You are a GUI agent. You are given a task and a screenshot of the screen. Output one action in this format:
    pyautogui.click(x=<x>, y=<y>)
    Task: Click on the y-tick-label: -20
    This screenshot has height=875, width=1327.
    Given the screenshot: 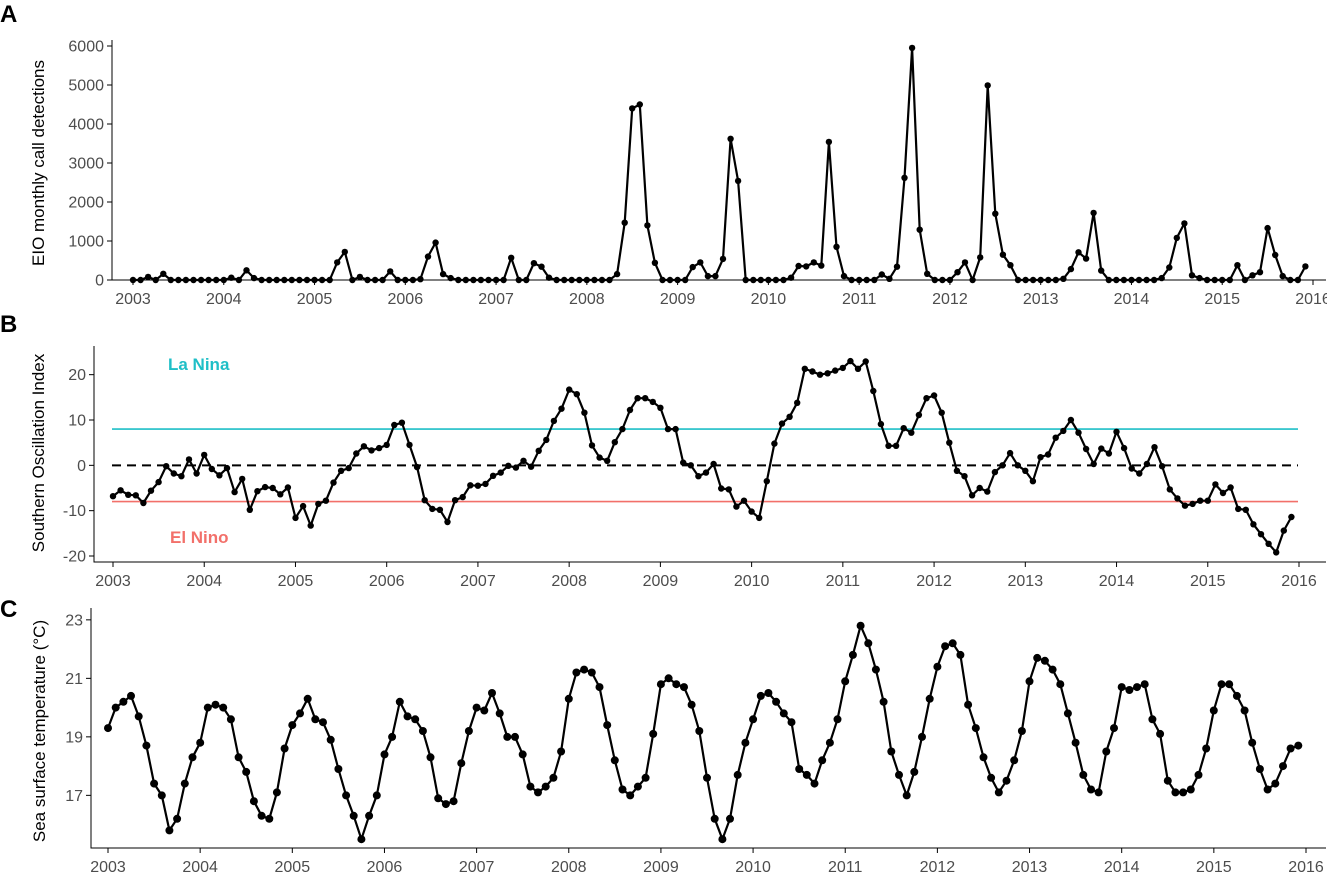 What is the action you would take?
    pyautogui.click(x=74, y=557)
    